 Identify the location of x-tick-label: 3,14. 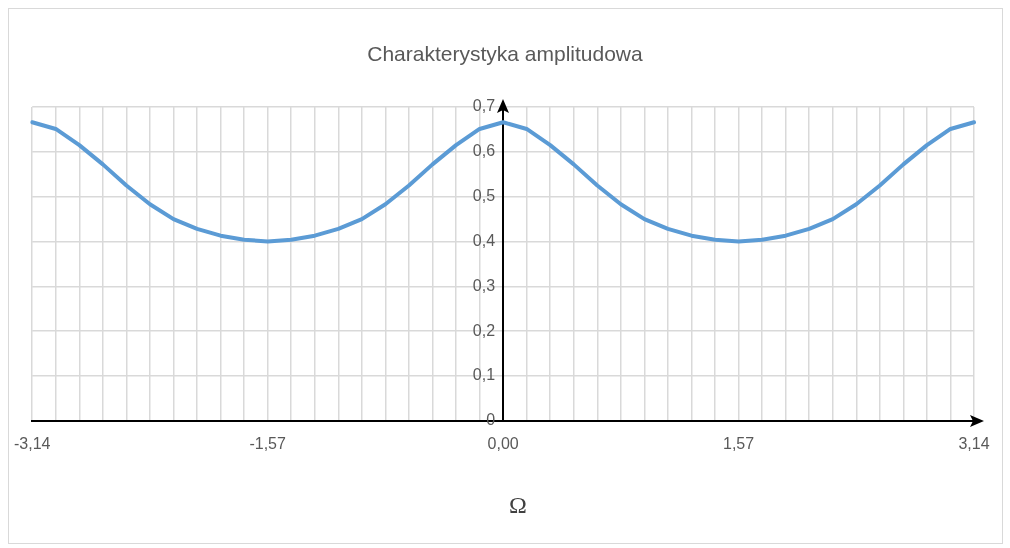
(974, 443).